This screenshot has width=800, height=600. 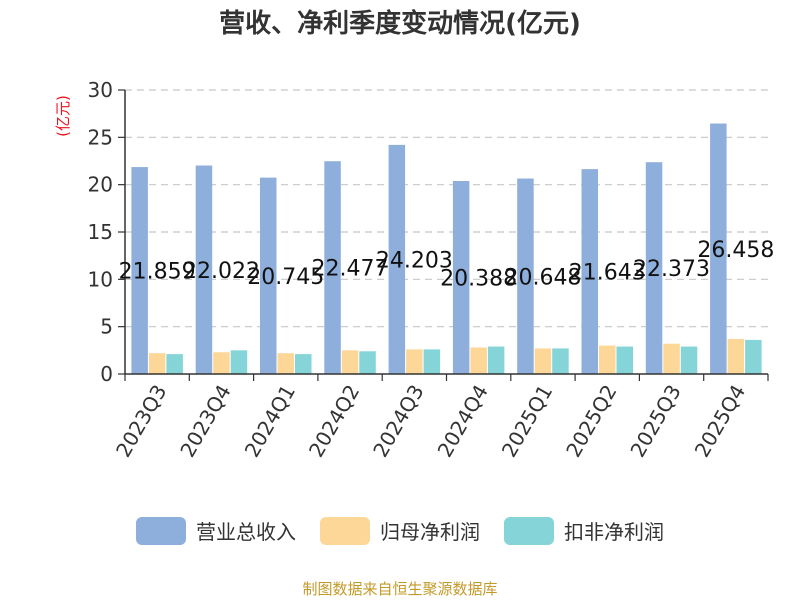 What do you see at coordinates (607, 273) in the screenshot?
I see `data-label: 21.643` at bounding box center [607, 273].